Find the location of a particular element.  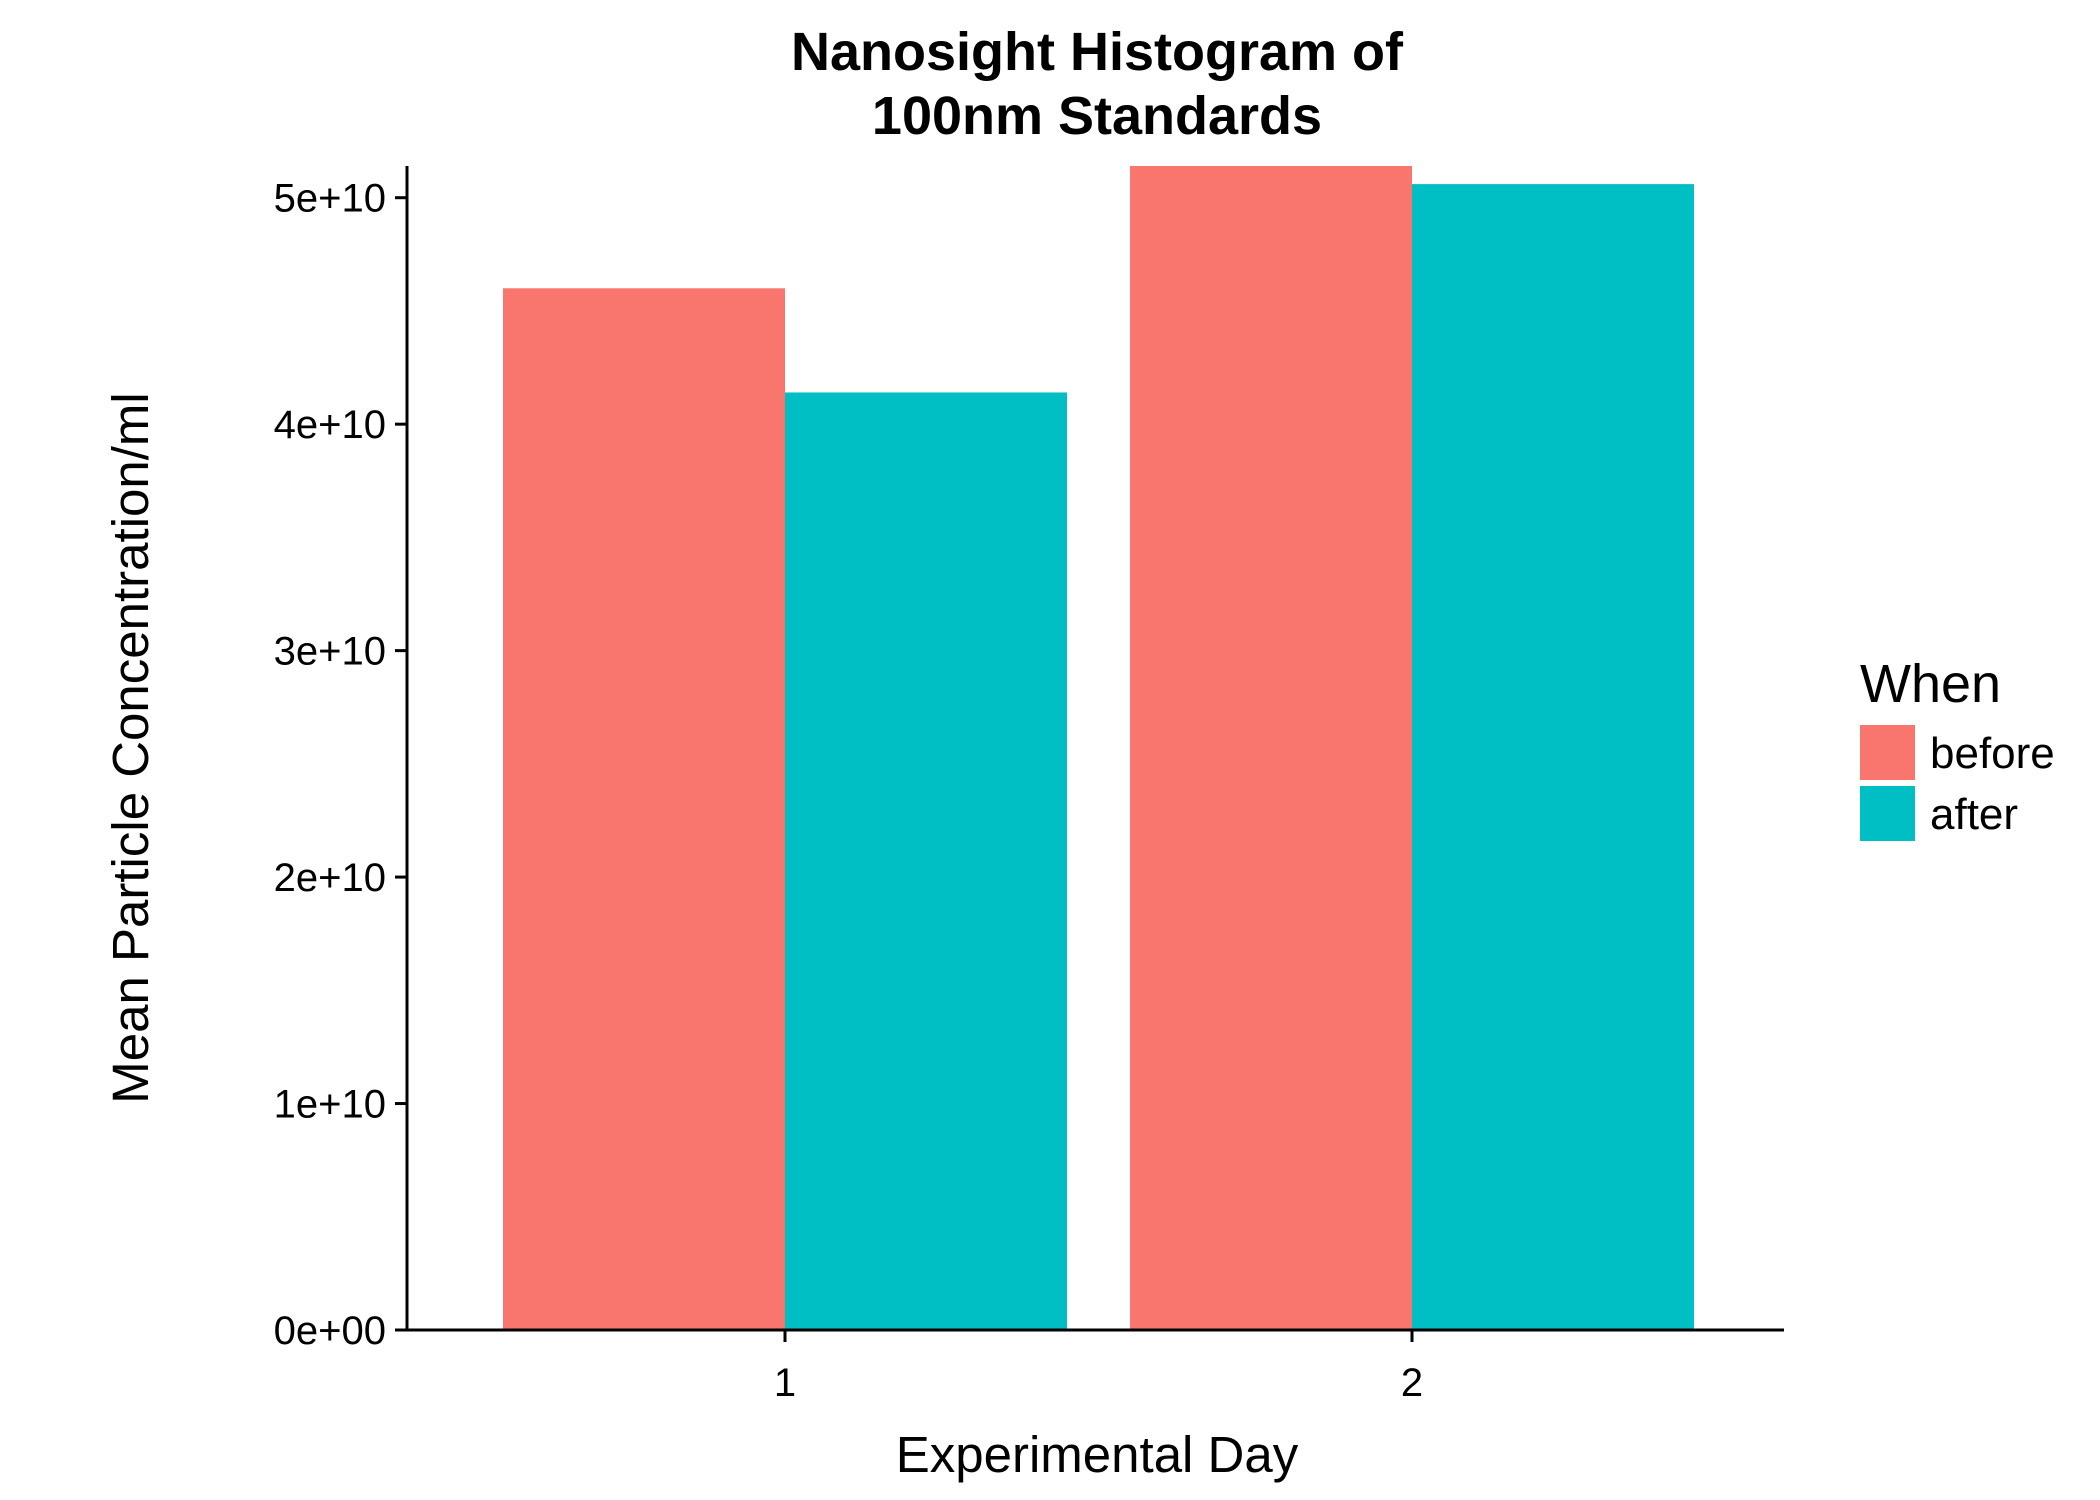

legend-key-before is located at coordinates (1887, 752).